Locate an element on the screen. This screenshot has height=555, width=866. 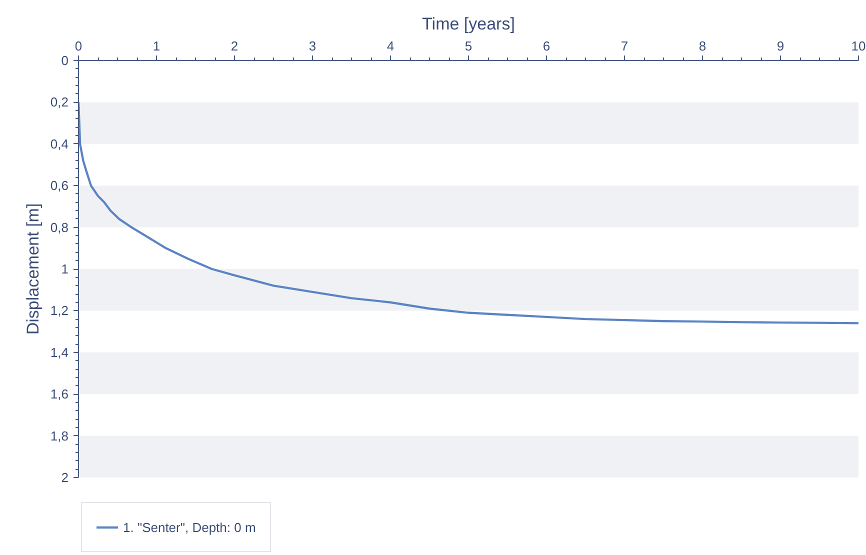
y-tick-label: 1,4 is located at coordinates (59, 352).